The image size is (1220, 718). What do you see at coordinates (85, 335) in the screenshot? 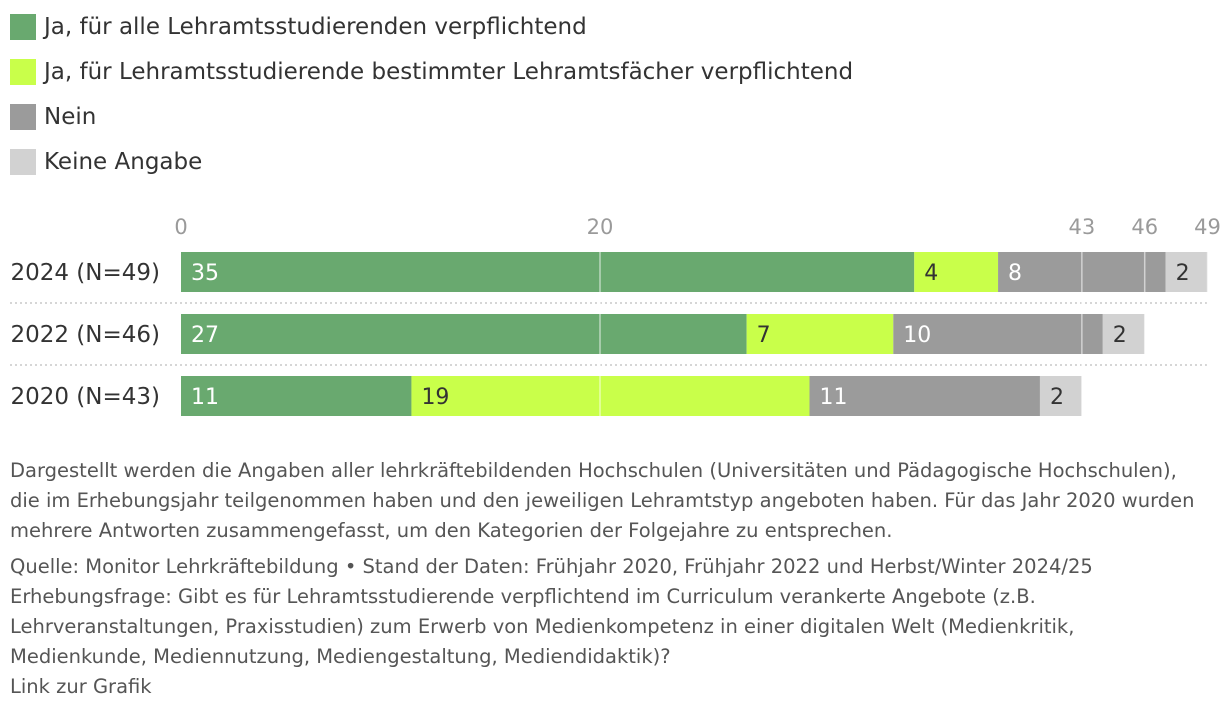
I see `row-label: 2022 (N=46)` at bounding box center [85, 335].